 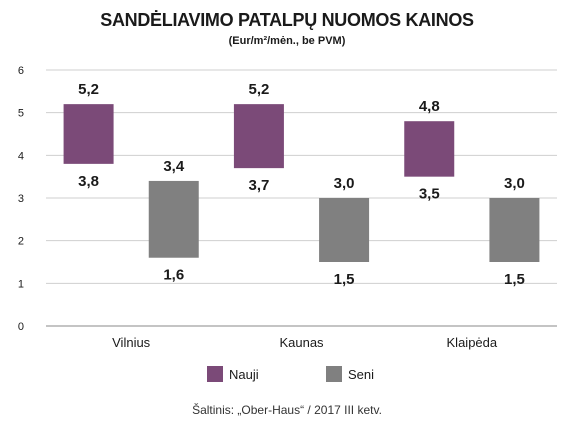 I want to click on data-label-low: 3,5, so click(x=429, y=194).